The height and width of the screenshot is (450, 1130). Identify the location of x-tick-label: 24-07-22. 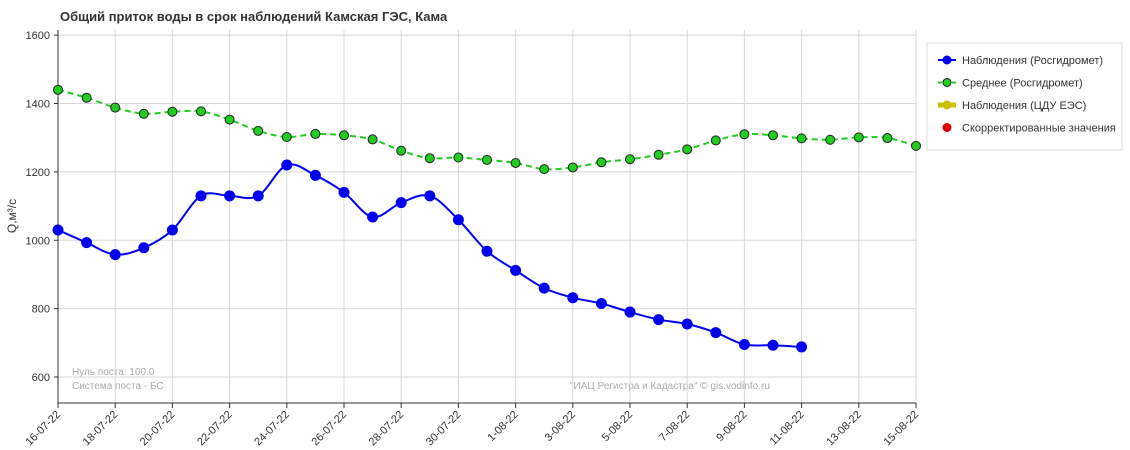
(272, 429).